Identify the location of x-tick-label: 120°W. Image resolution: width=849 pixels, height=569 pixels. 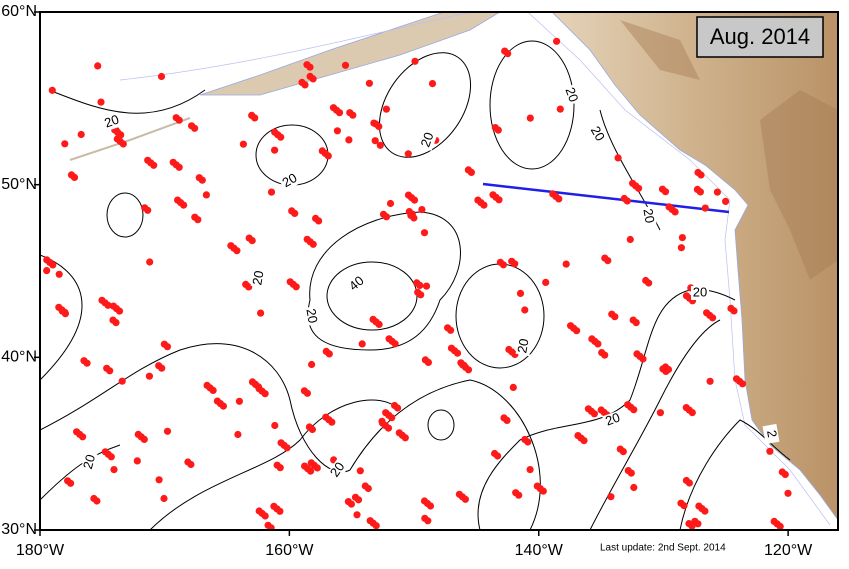
(788, 550).